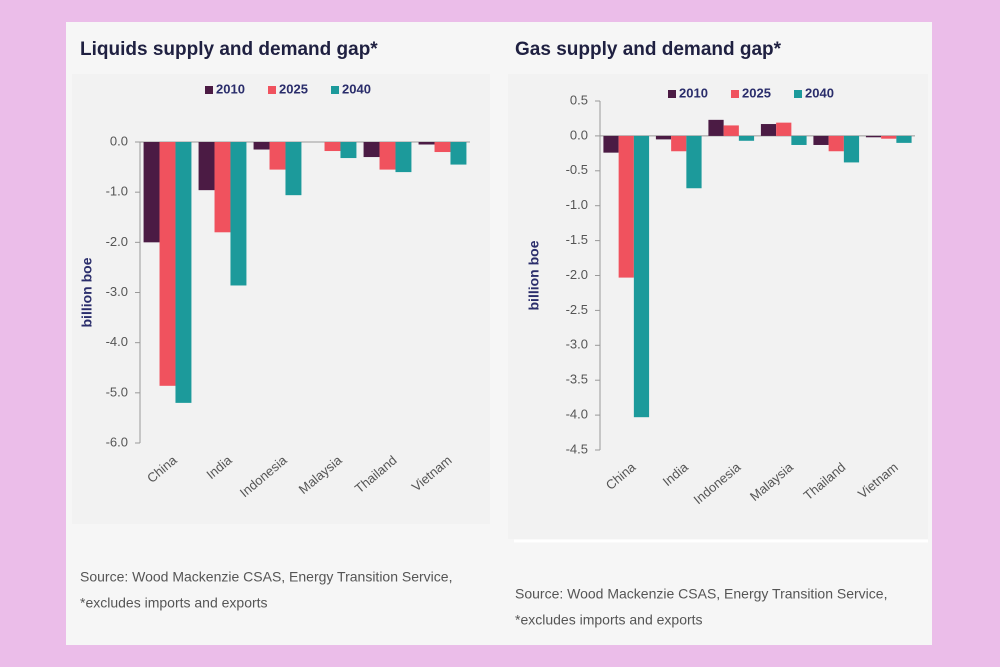 The image size is (1000, 667). I want to click on y-tick-label: -2.5, so click(577, 309).